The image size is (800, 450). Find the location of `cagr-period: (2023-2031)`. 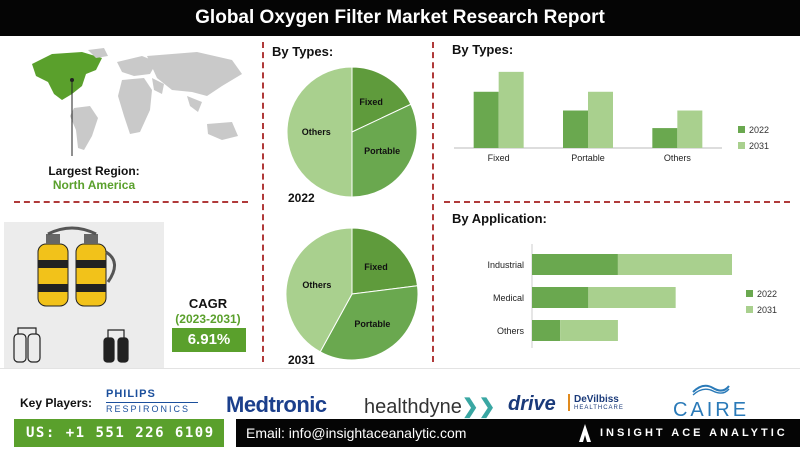

cagr-period: (2023-2031) is located at coordinates (208, 319).